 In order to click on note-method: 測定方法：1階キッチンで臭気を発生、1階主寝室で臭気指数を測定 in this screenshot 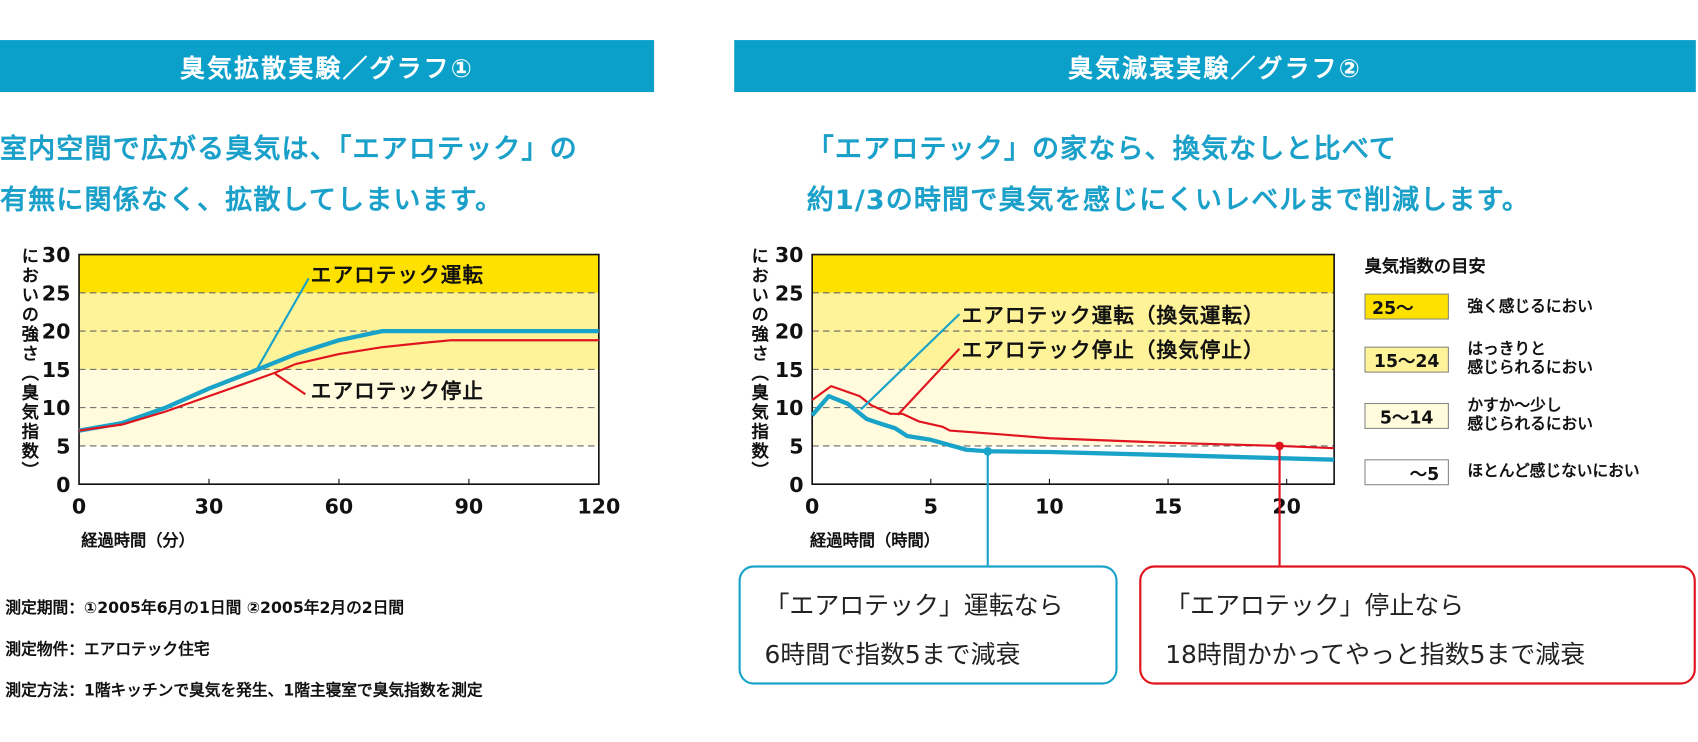, I will do `click(244, 691)`.